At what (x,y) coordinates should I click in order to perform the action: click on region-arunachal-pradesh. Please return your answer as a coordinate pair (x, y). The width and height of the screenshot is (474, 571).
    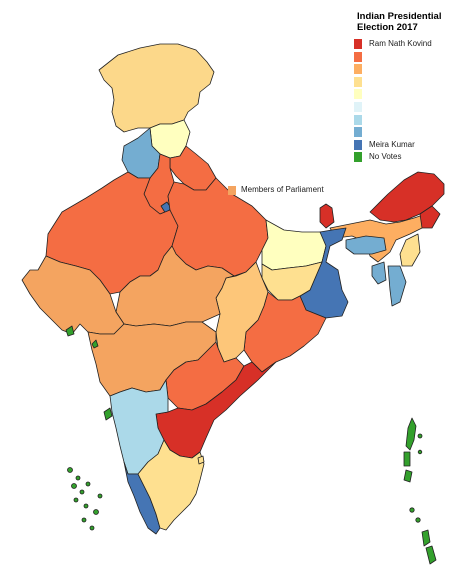
    Looking at the image, I should click on (407, 197).